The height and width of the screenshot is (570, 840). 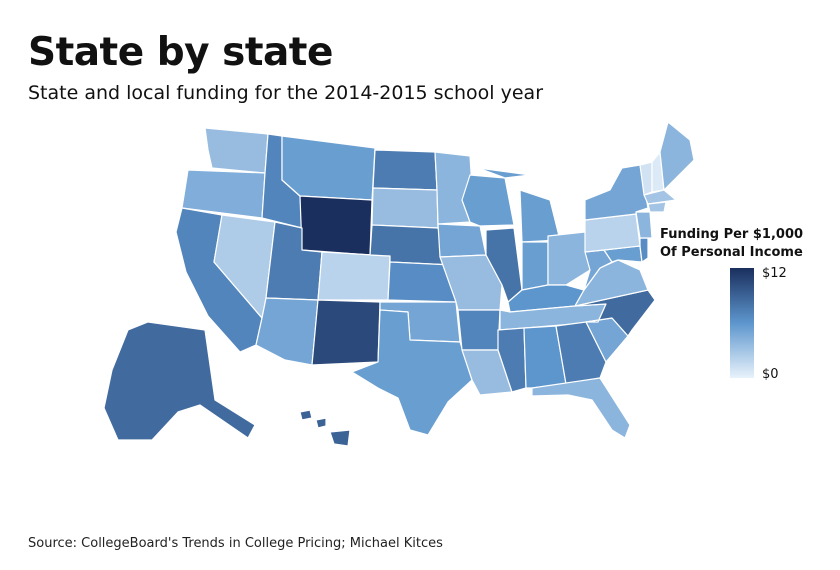 I want to click on state-ME, so click(x=677, y=156).